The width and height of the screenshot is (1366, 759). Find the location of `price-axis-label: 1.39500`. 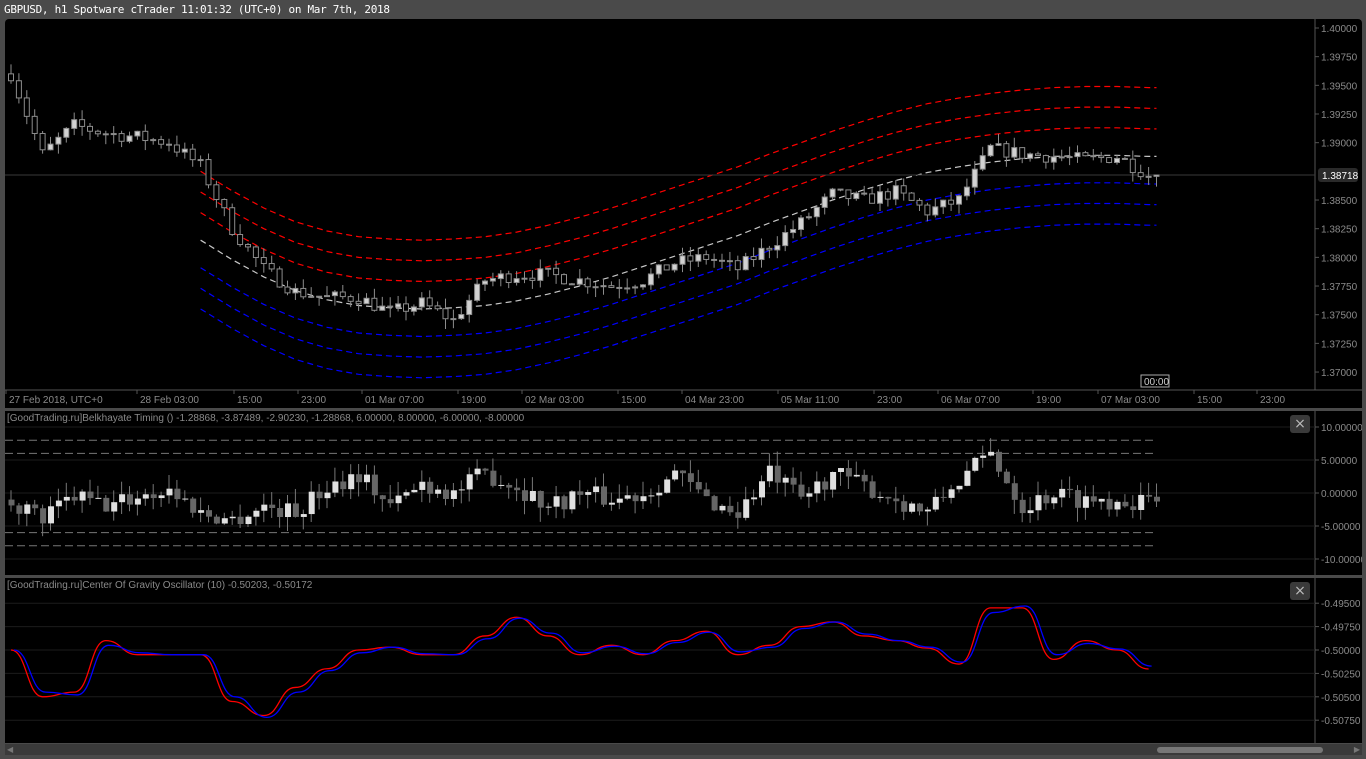

price-axis-label: 1.39500 is located at coordinates (1339, 86).